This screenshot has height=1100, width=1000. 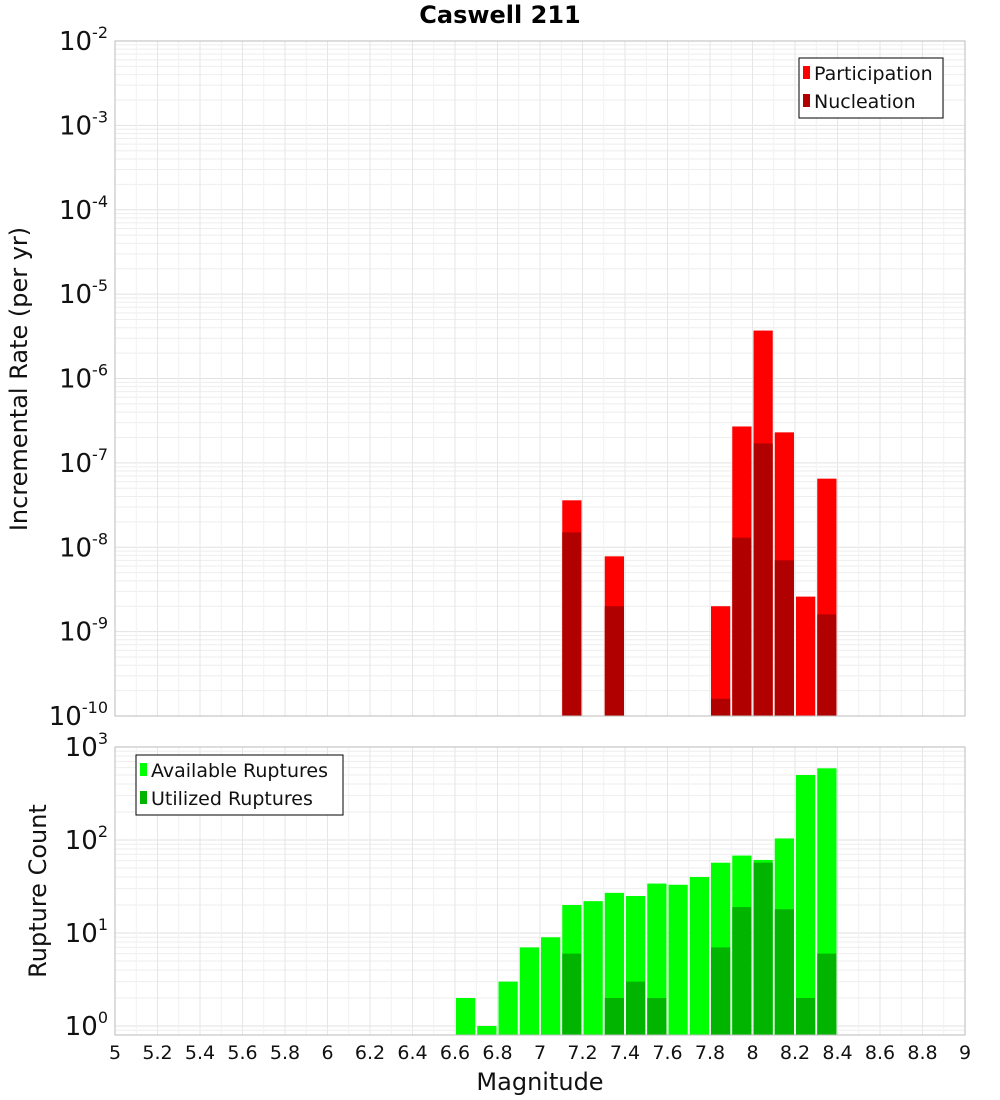 I want to click on rate-y-ticks: 10⁻² 10⁻³ 10⁻⁴ 10⁻⁵ 10⁻⁶ 10⁻⁷ 10⁻⁸ 10⁻⁹ 10⁻¹⁰, so click(x=78, y=377).